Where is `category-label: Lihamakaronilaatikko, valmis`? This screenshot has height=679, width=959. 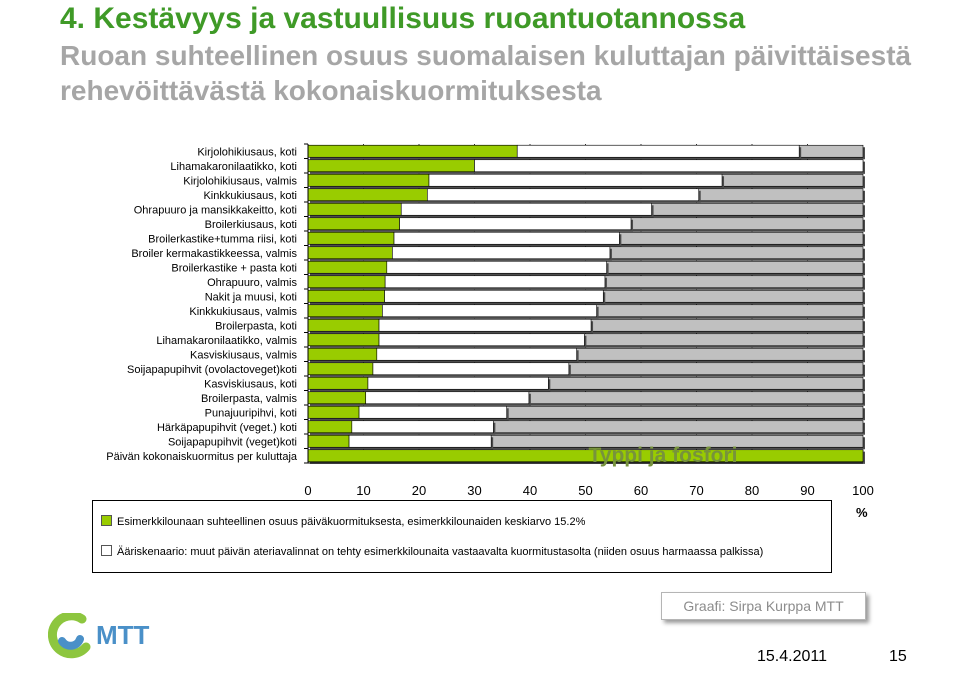
category-label: Lihamakaronilaatikko, valmis is located at coordinates (226, 341).